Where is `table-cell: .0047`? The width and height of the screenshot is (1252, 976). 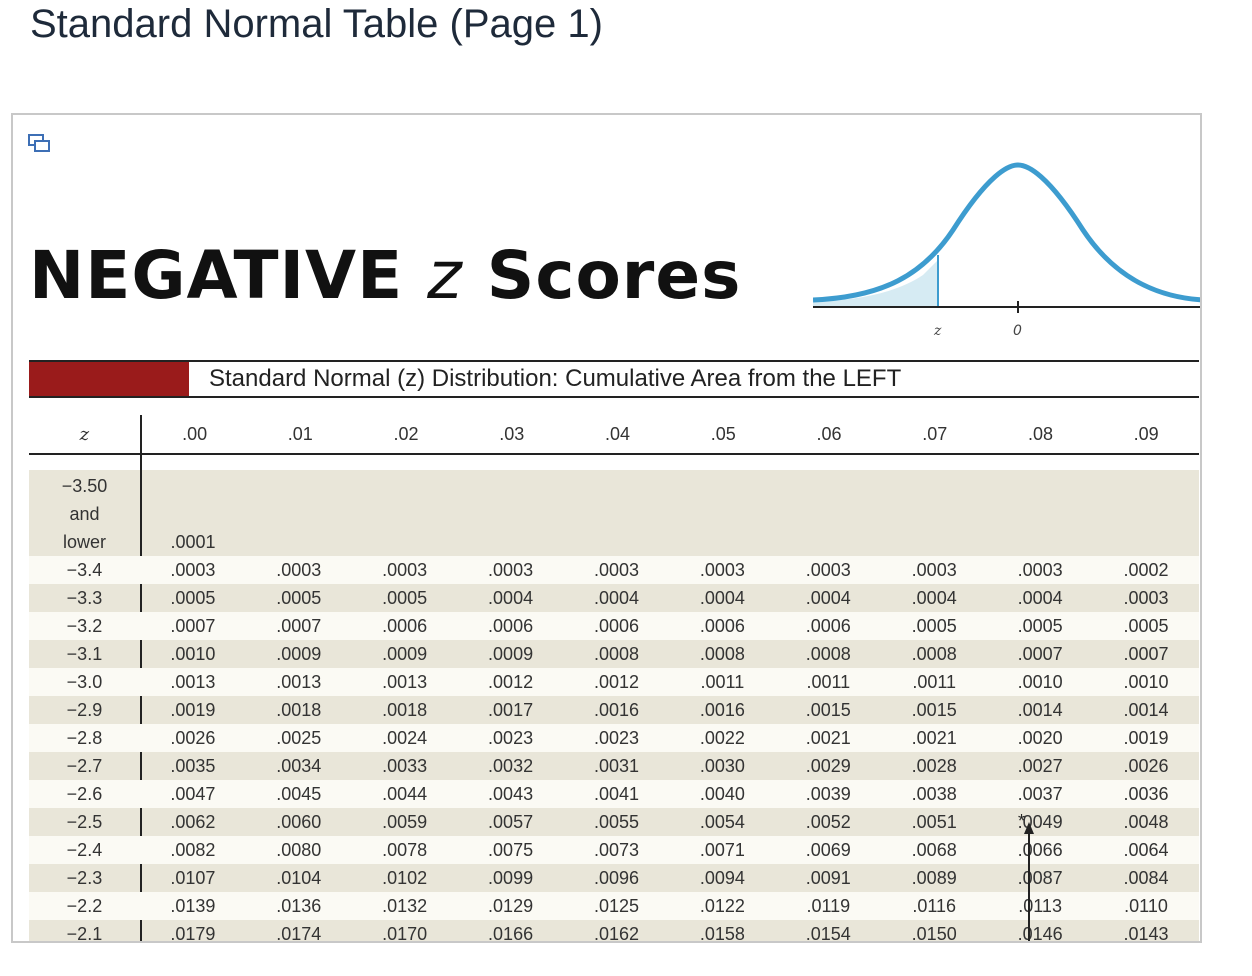
table-cell: .0047 is located at coordinates (193, 793).